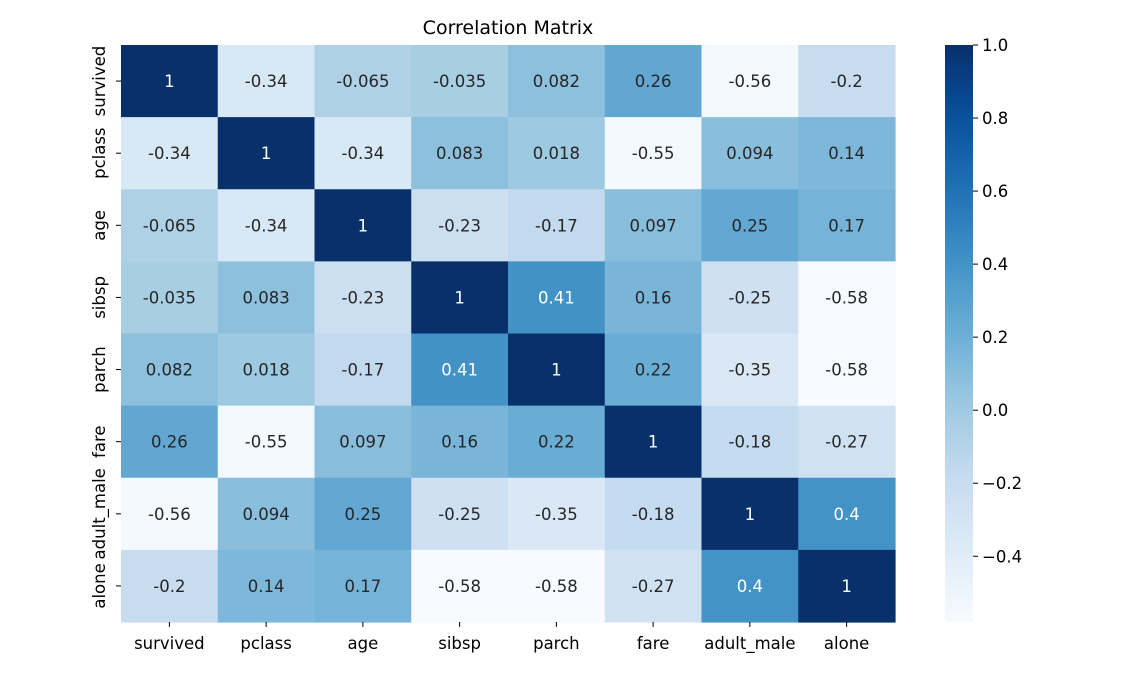 Image resolution: width=1128 pixels, height=680 pixels. Describe the element at coordinates (750, 586) in the screenshot. I see `annotation-alone-adult_male: 0.4` at that location.